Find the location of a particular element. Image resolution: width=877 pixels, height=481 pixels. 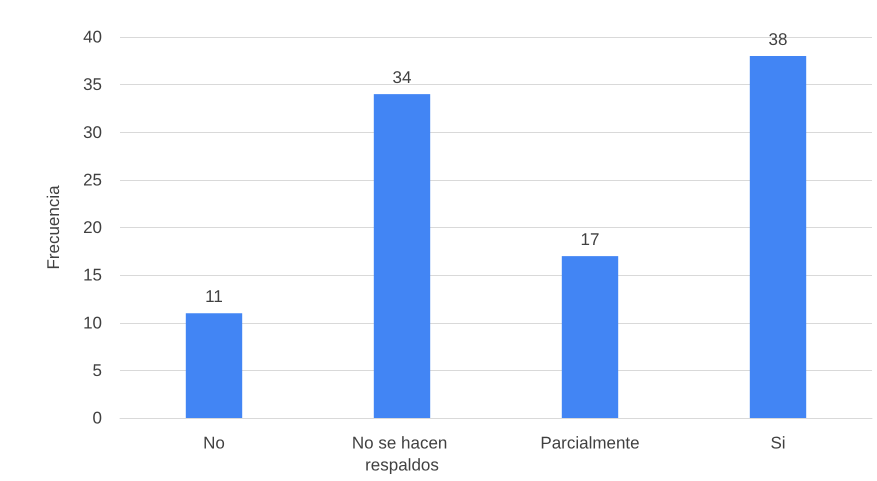

x-tick-label: Parcialmente is located at coordinates (590, 443).